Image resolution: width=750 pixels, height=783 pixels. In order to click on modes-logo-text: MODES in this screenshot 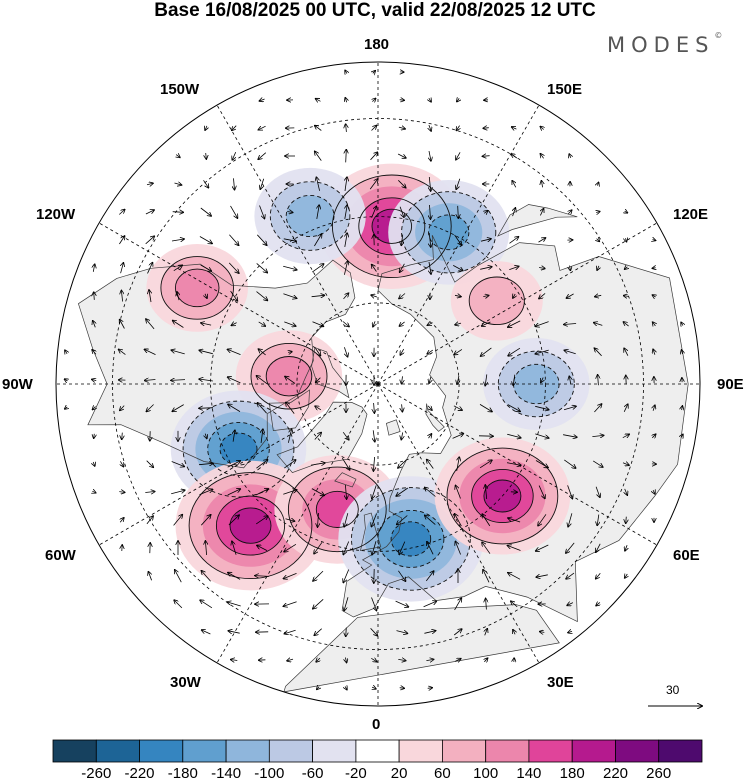, I will do `click(661, 45)`.